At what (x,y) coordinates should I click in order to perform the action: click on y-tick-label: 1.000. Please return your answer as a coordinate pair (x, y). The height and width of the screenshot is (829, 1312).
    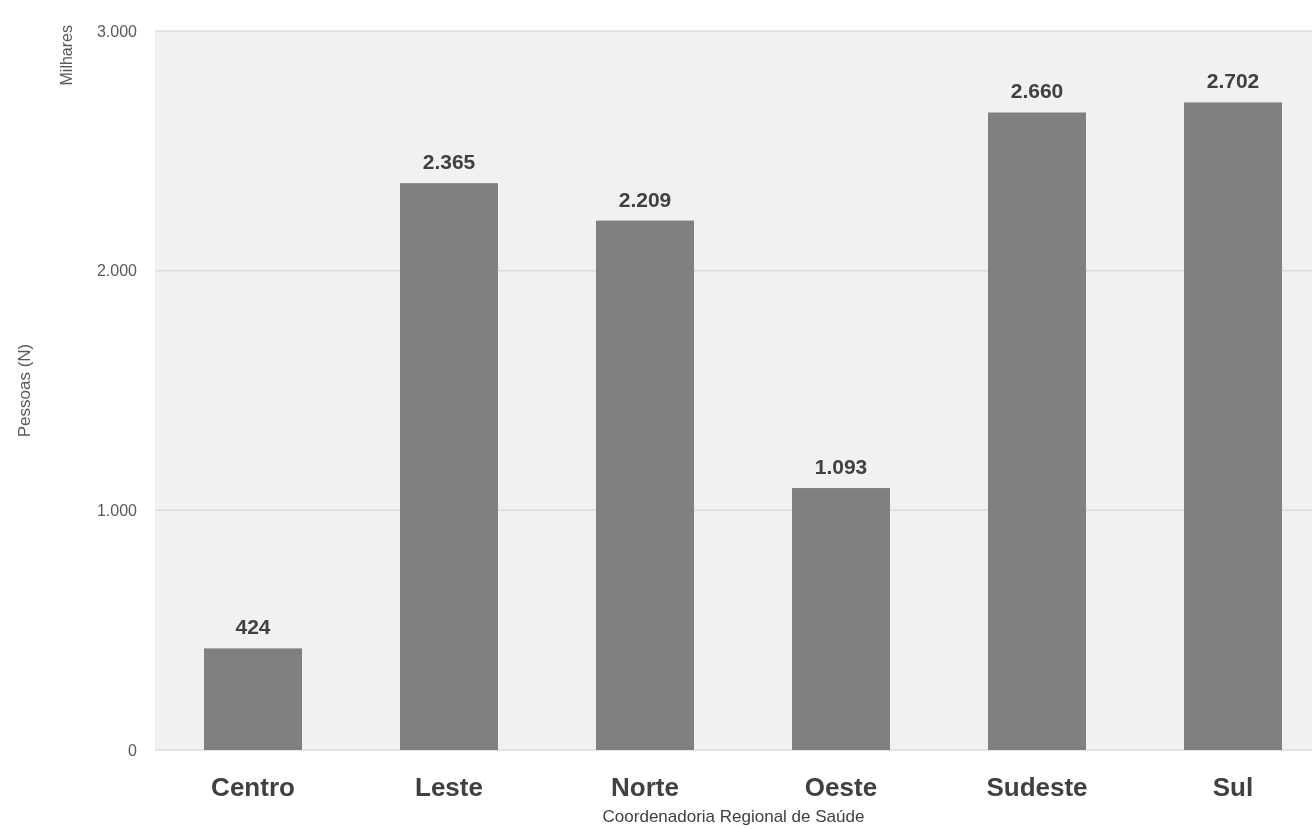
    Looking at the image, I should click on (117, 510).